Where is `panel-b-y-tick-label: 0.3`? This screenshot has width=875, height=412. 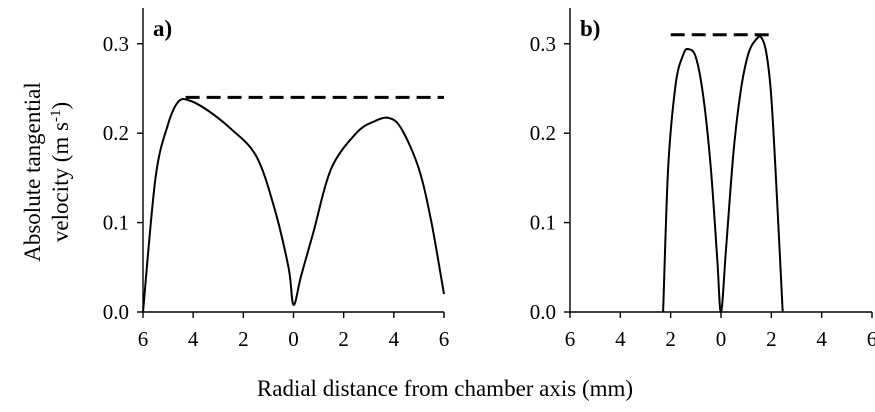 panel-b-y-tick-label: 0.3 is located at coordinates (543, 44).